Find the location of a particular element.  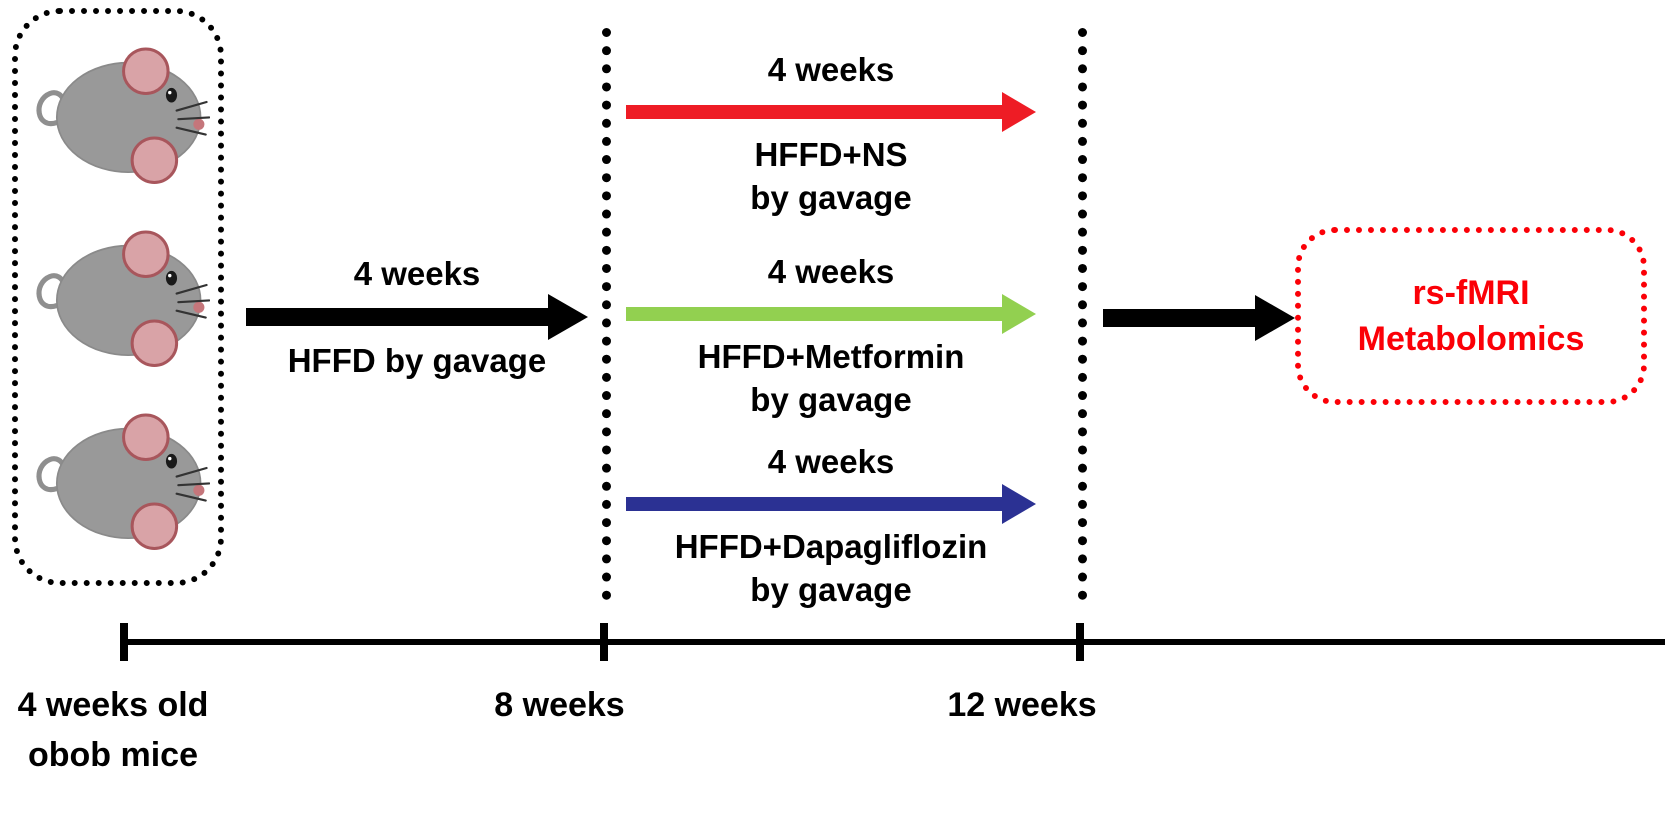

outcome-box: rs-fMRI Metabolomics is located at coordinates (1471, 316).